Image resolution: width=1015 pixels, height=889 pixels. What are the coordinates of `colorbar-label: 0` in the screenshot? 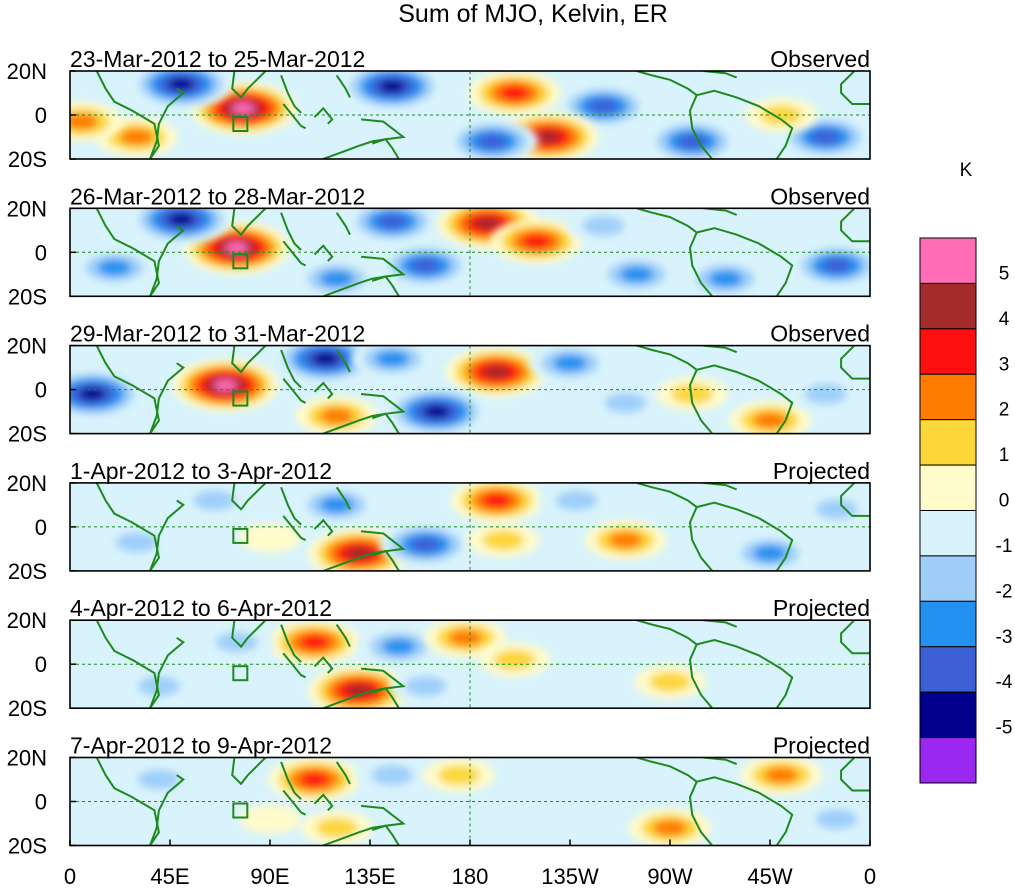 It's located at (1004, 501).